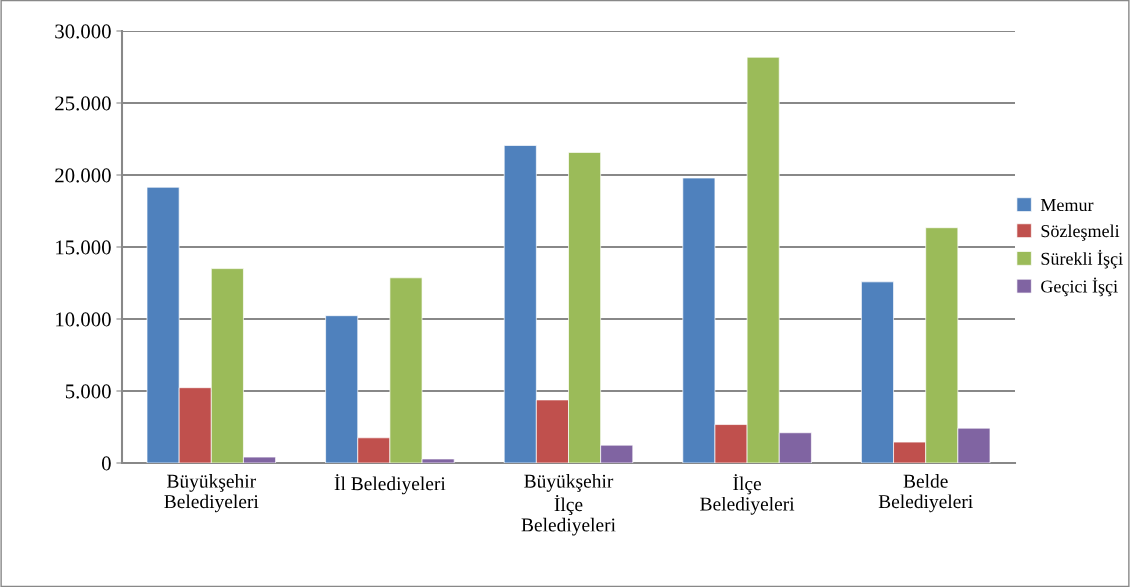 The width and height of the screenshot is (1130, 587). What do you see at coordinates (1082, 259) in the screenshot?
I see `legend-label: Sürekli İşçi` at bounding box center [1082, 259].